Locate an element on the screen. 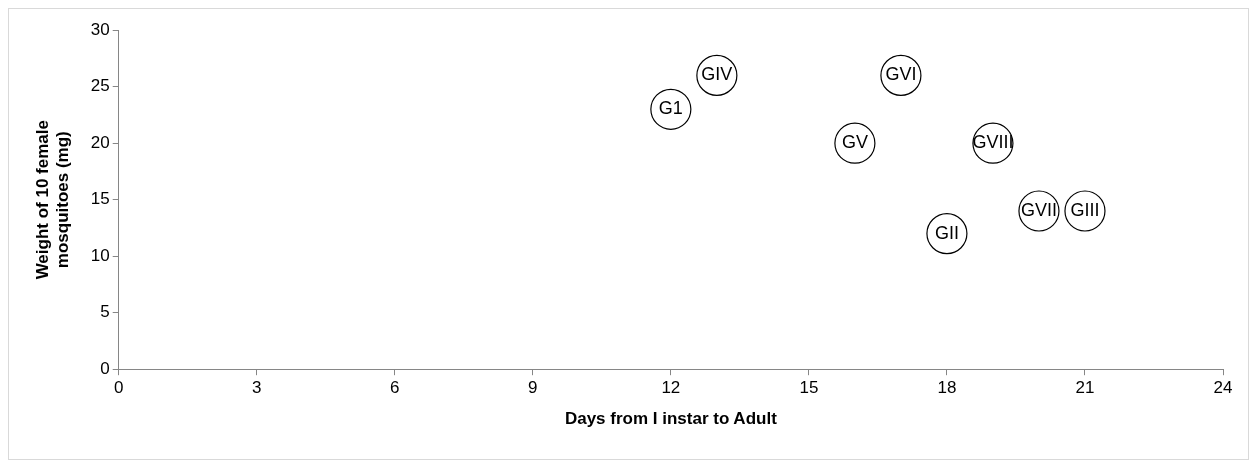 The image size is (1257, 468). x-tick-label: 3 is located at coordinates (257, 388).